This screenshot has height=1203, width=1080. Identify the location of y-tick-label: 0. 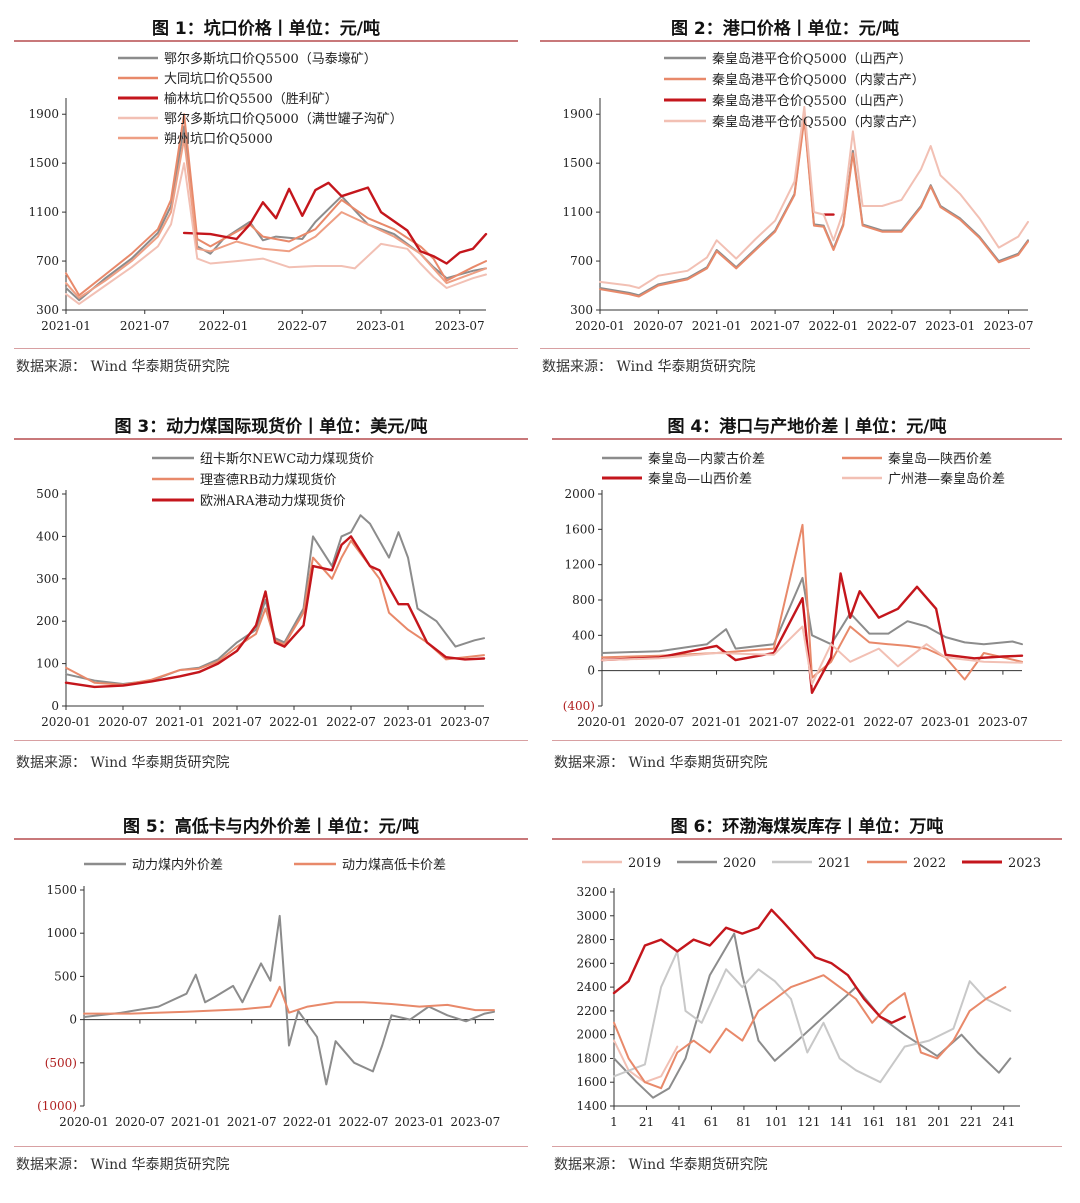
(73, 1020).